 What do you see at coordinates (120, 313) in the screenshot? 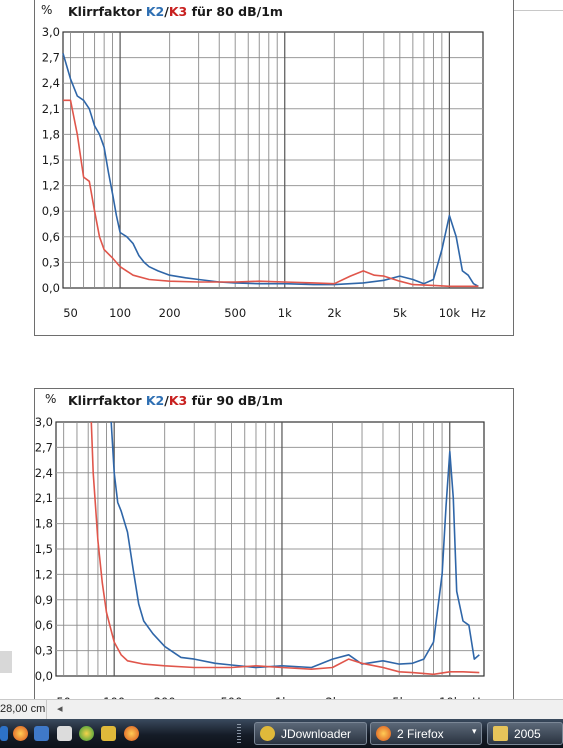
I see `x-tick-label: 100` at bounding box center [120, 313].